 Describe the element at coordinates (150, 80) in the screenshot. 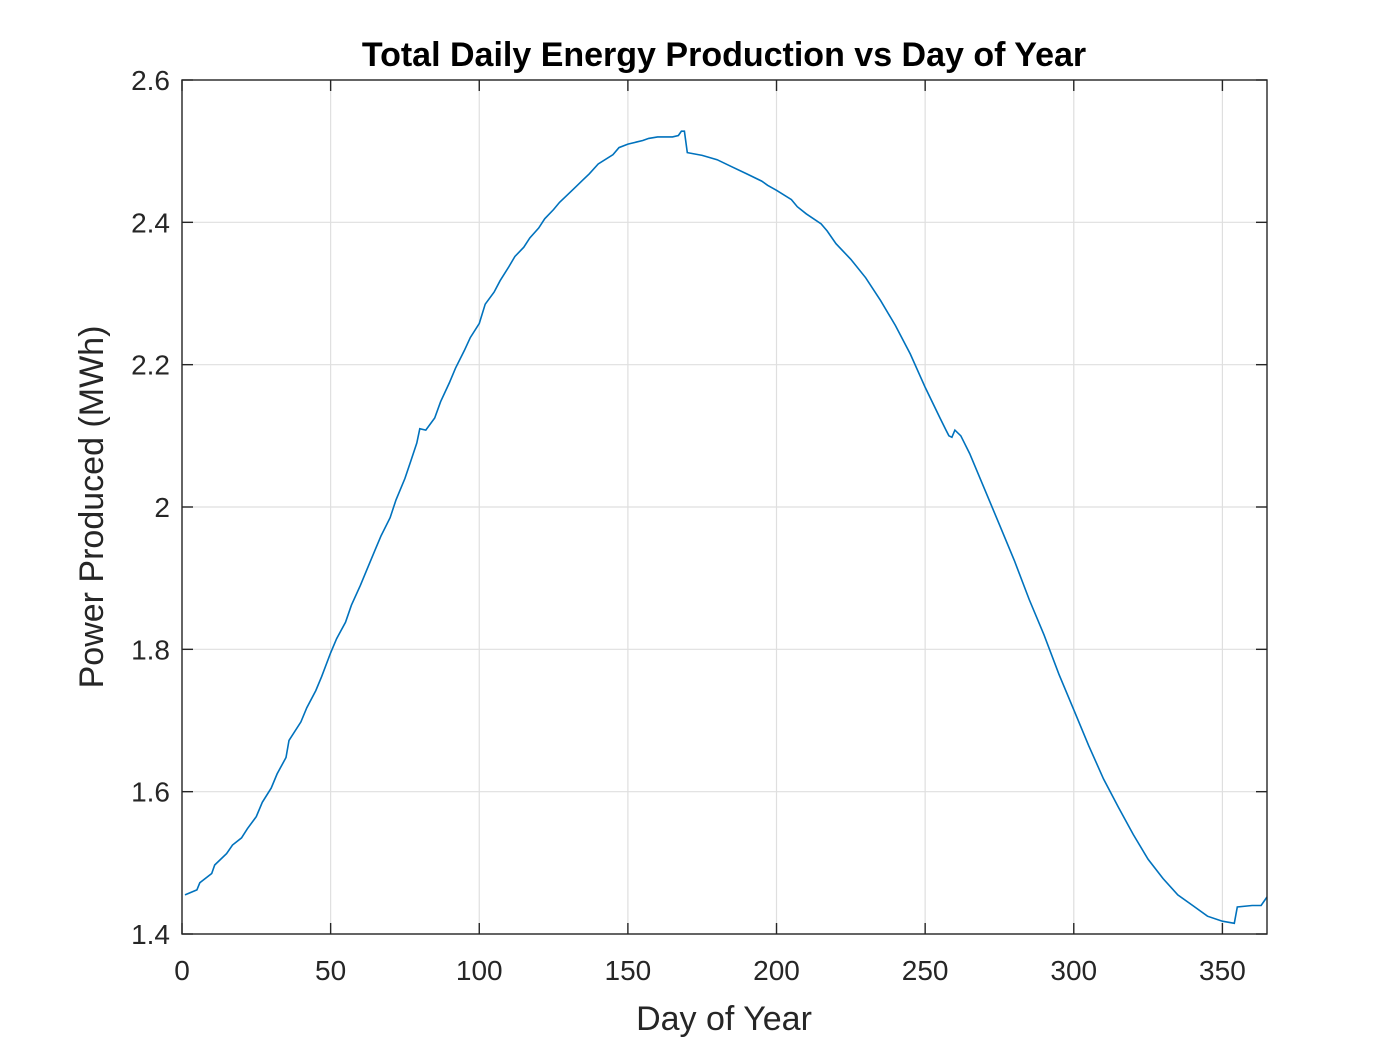

I see `y-tick-label: 2.6` at that location.